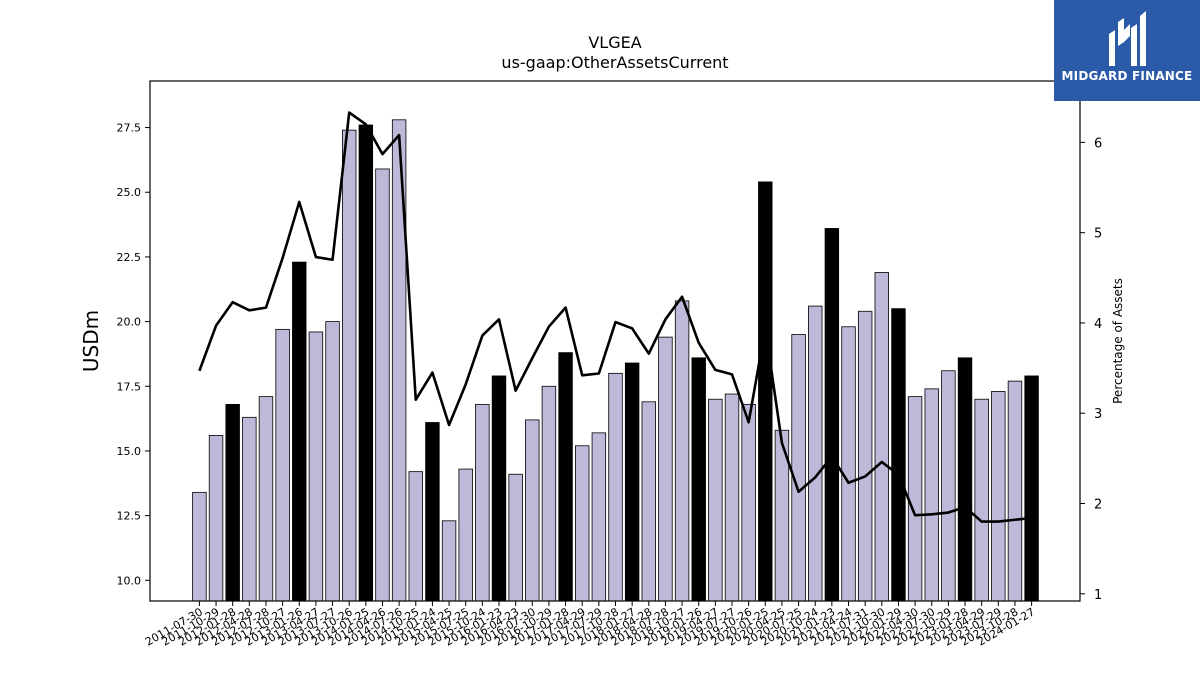  I want to click on midgard-finance-logo: MIDGARD FINANCE, so click(1127, 50).